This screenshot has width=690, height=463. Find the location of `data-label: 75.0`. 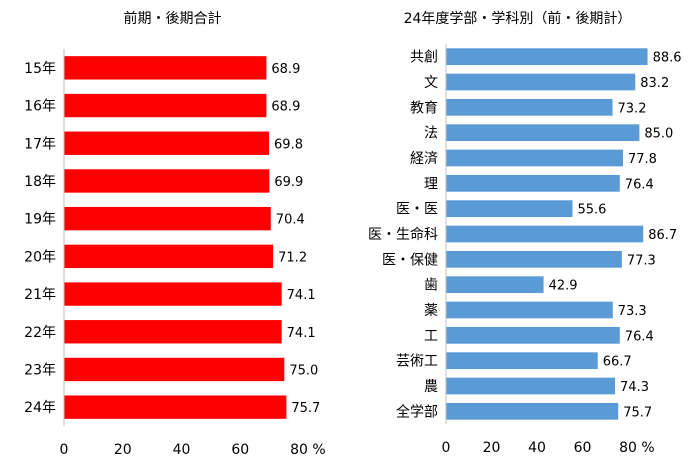

data-label: 75.0 is located at coordinates (303, 370).